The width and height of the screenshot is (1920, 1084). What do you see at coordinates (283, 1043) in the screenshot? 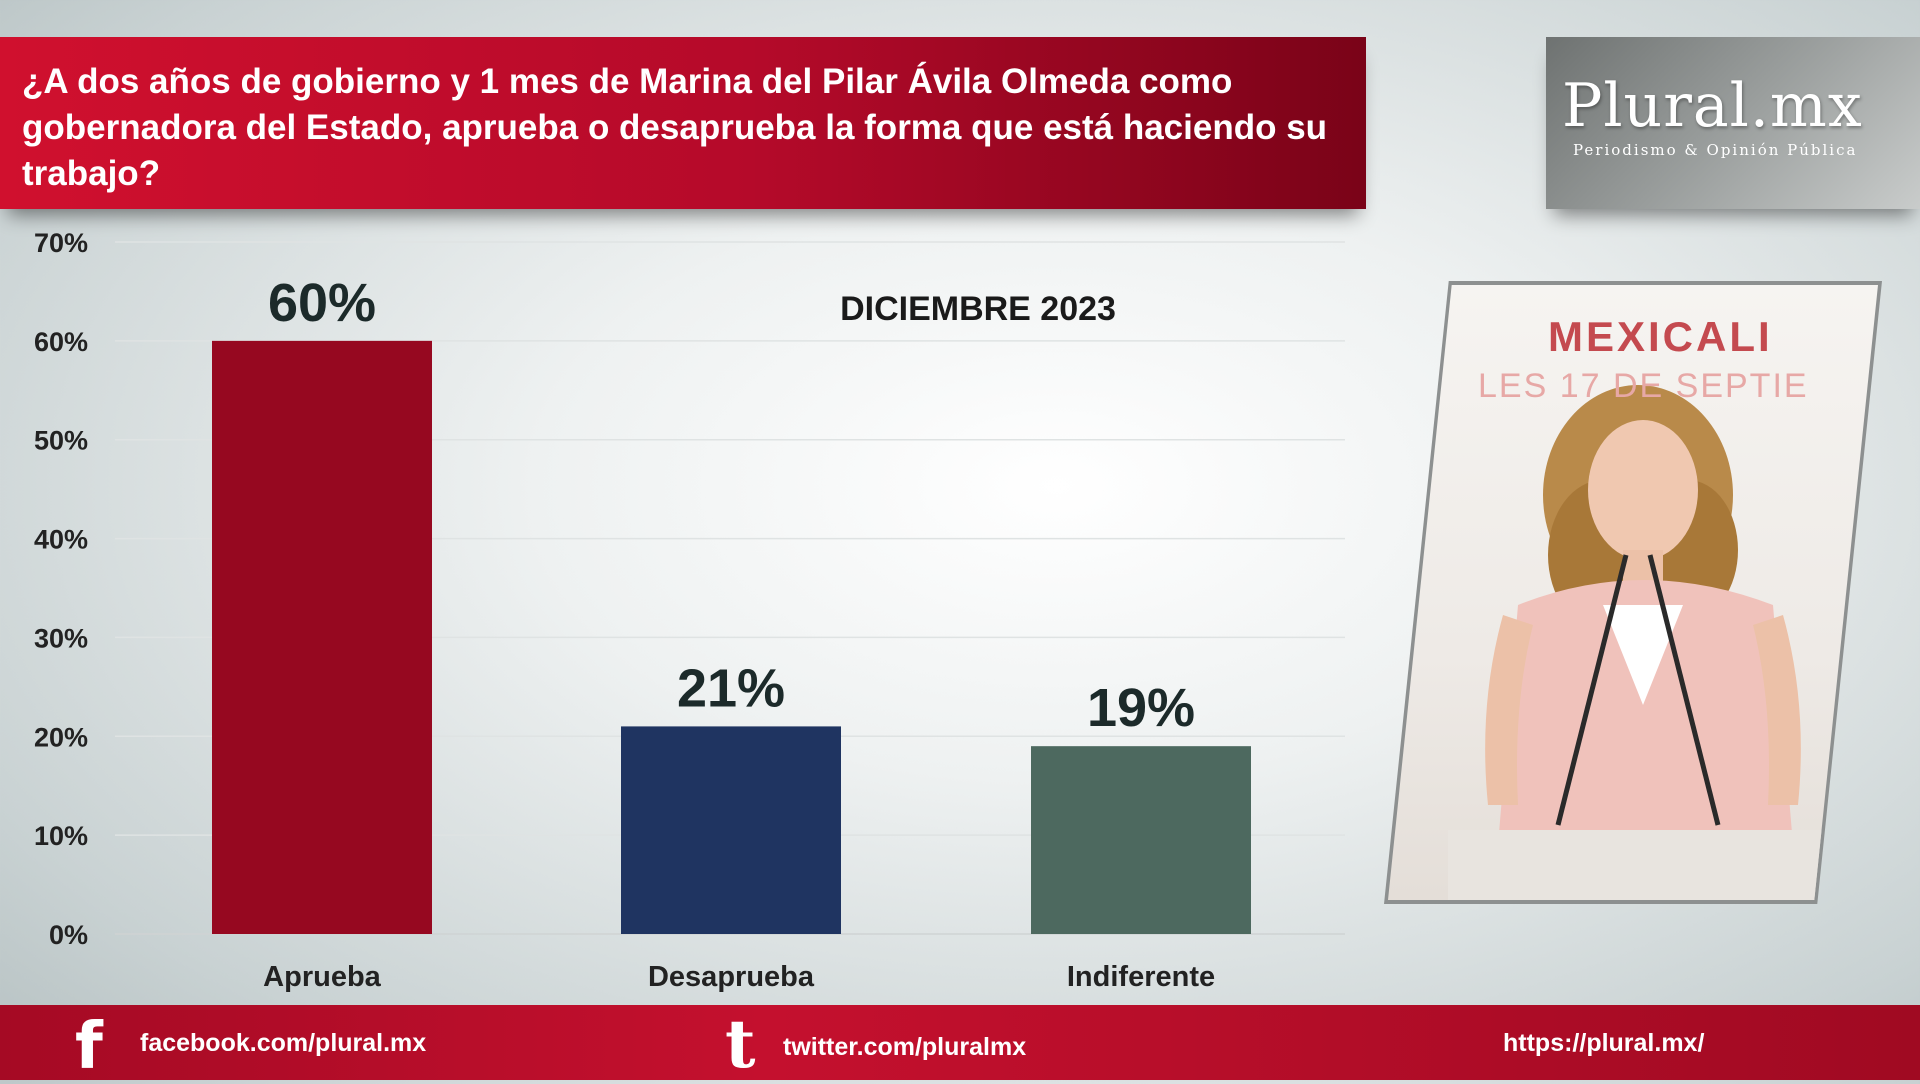
I see `facebook-link: facebook.com/plural.mx` at bounding box center [283, 1043].